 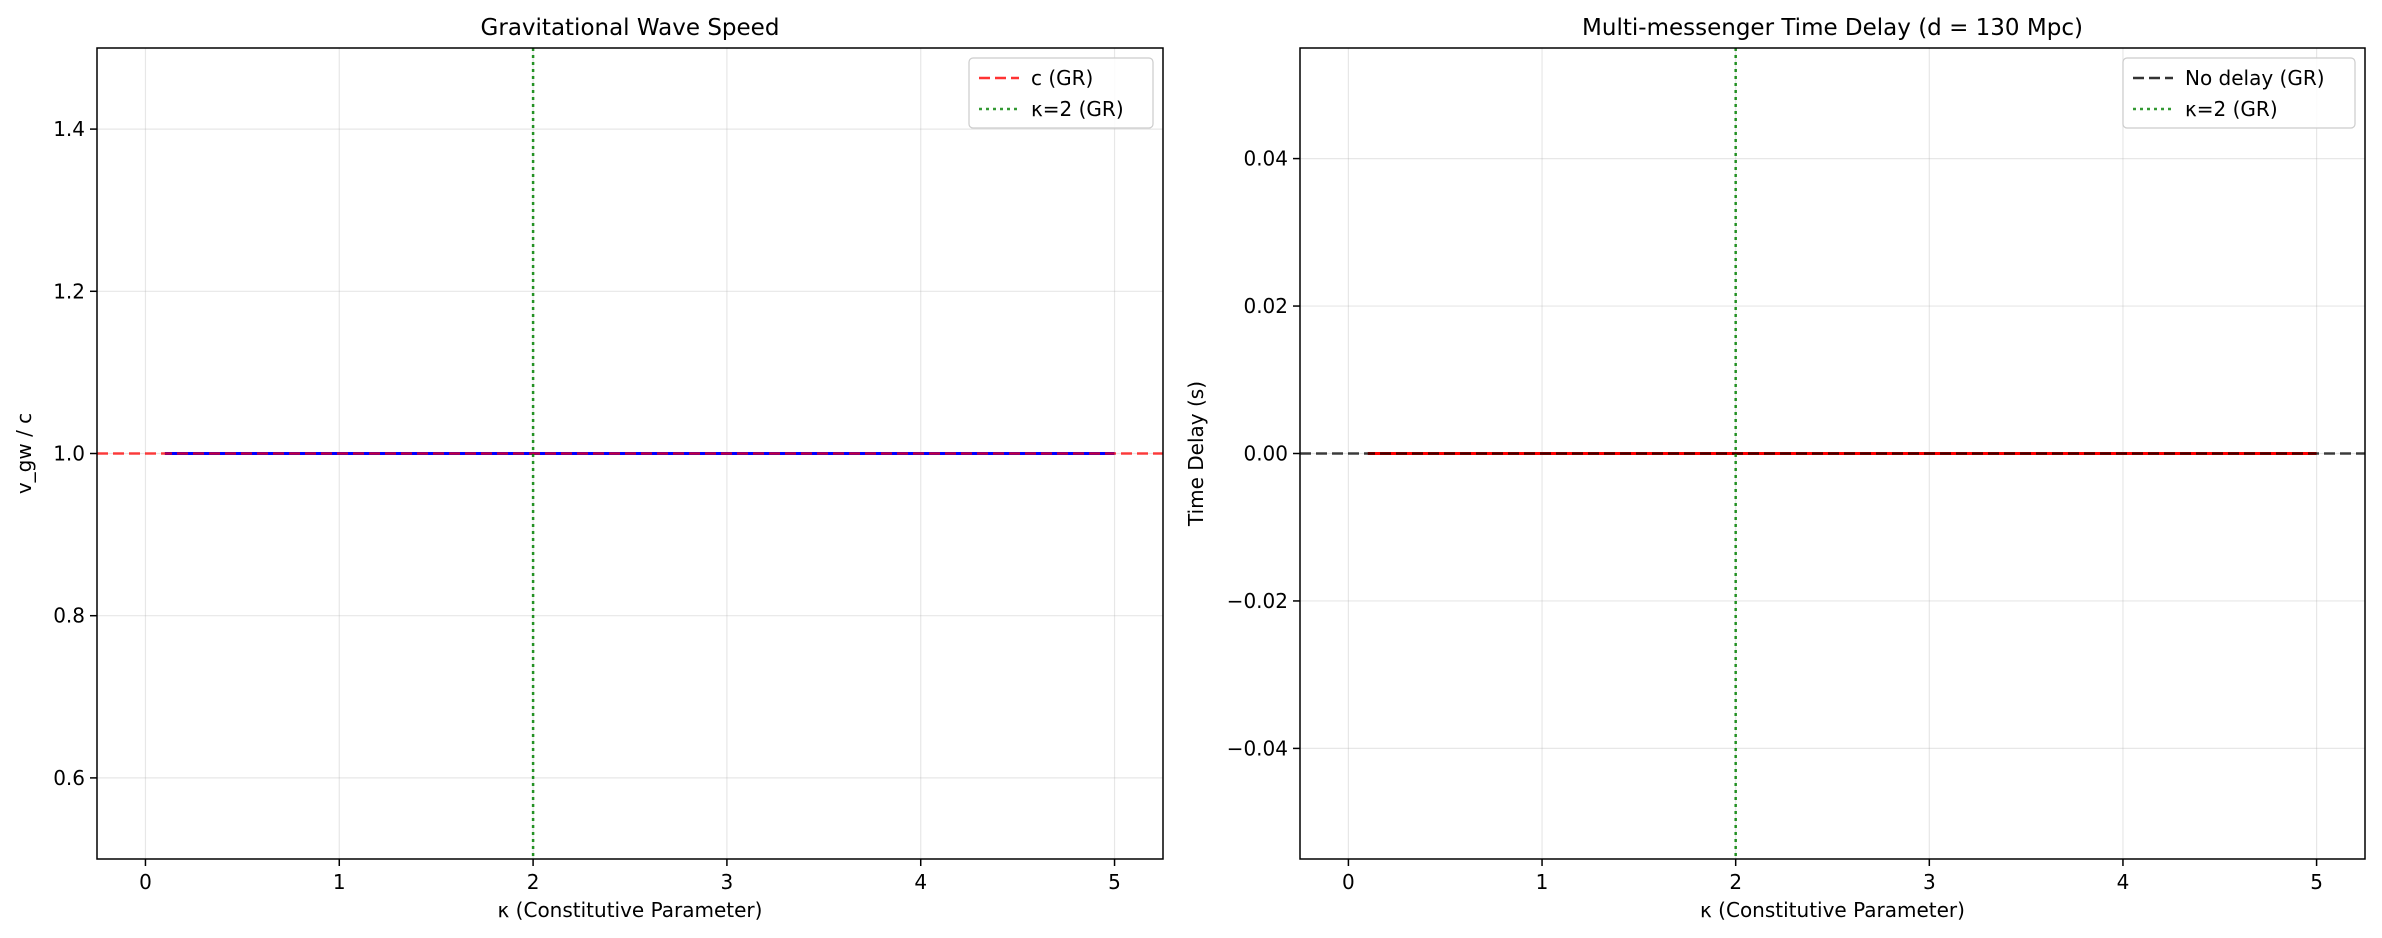 I want to click on y-tick-label: −0.02, so click(x=1257, y=601).